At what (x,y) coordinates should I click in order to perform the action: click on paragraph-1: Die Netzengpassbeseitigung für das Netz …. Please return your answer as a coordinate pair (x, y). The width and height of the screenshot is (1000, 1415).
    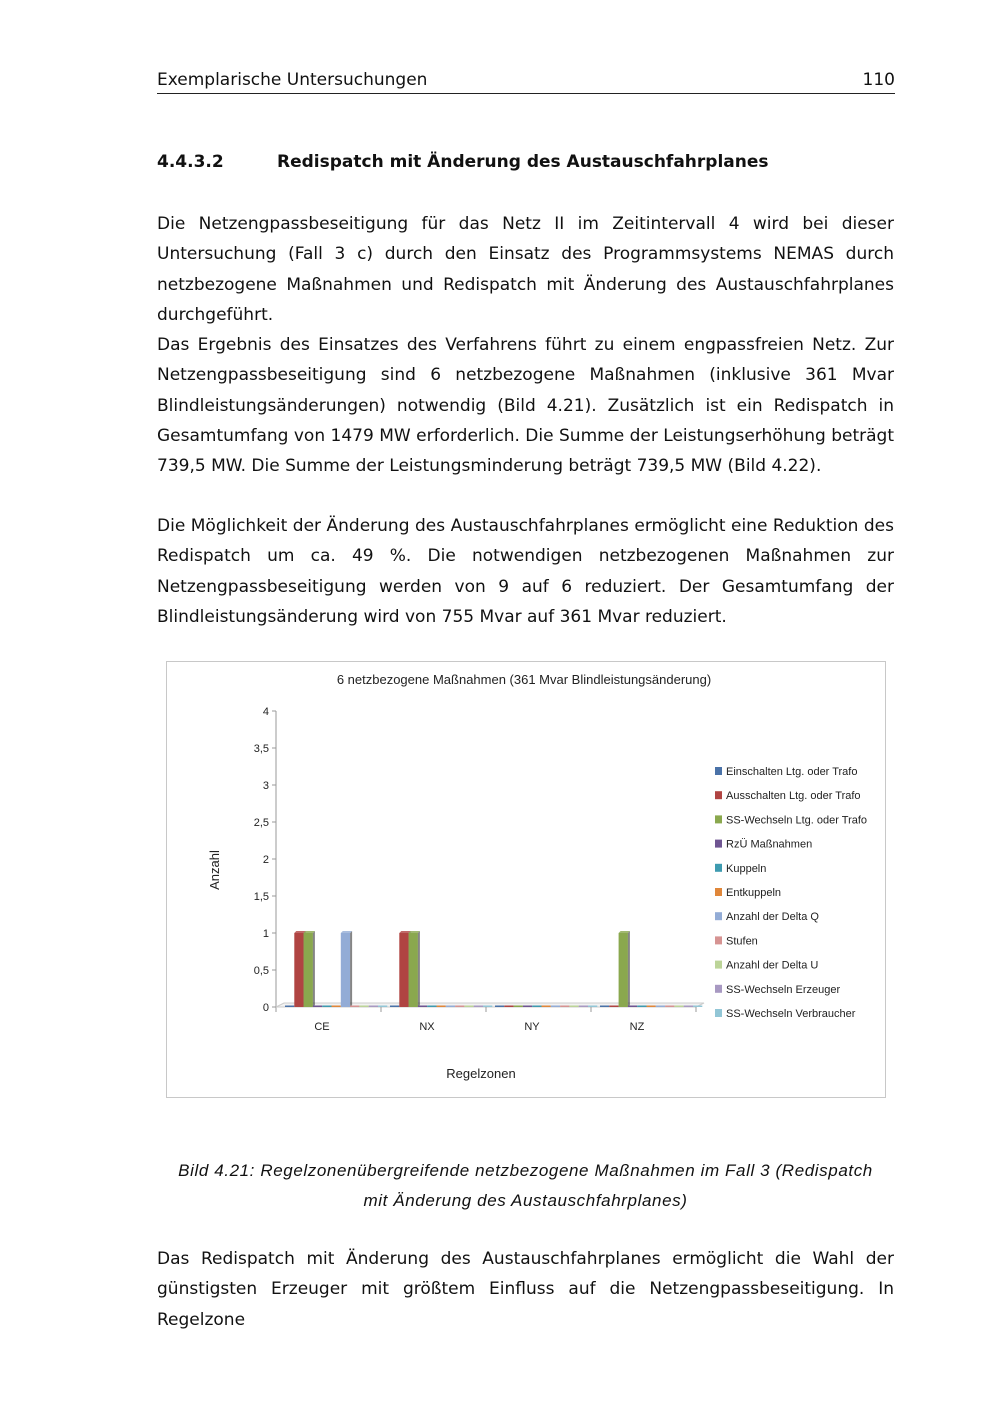
    Looking at the image, I should click on (525, 269).